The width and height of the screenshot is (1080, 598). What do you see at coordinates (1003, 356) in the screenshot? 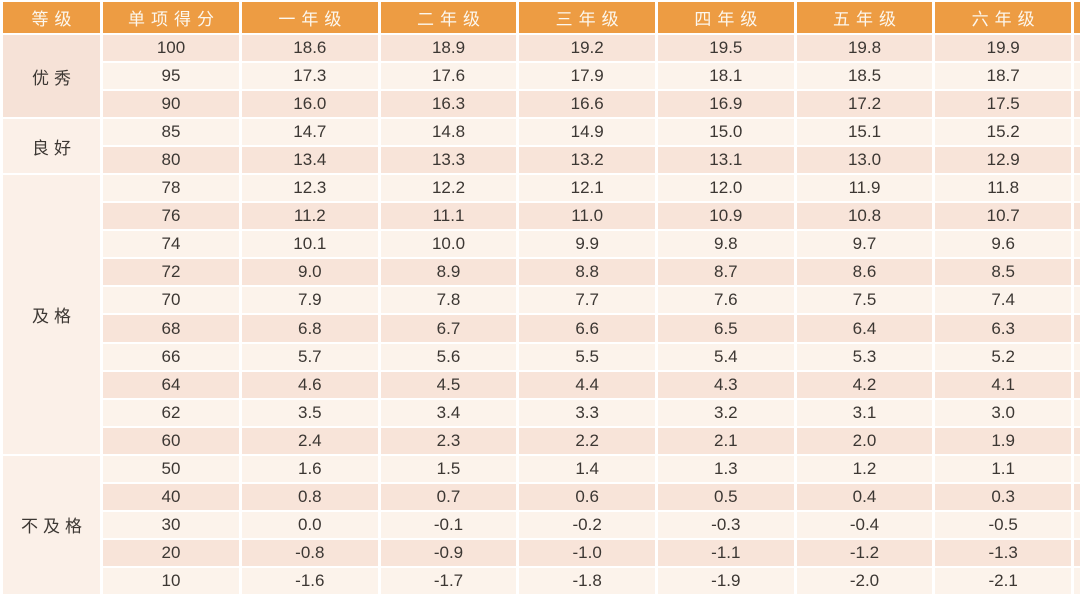
I see `value-cell: 5.2` at bounding box center [1003, 356].